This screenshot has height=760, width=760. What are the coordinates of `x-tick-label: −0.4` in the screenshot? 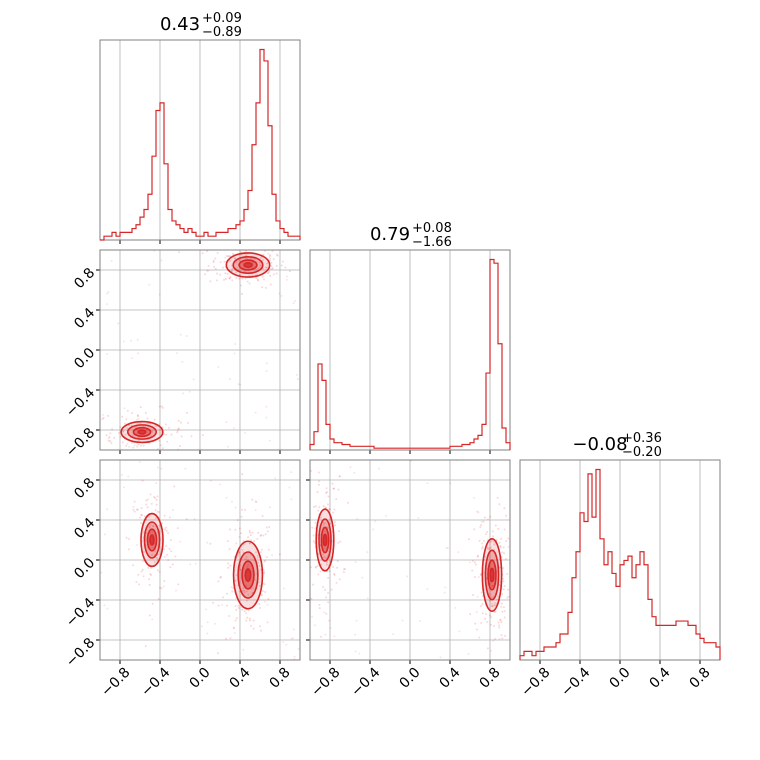 It's located at (575, 682).